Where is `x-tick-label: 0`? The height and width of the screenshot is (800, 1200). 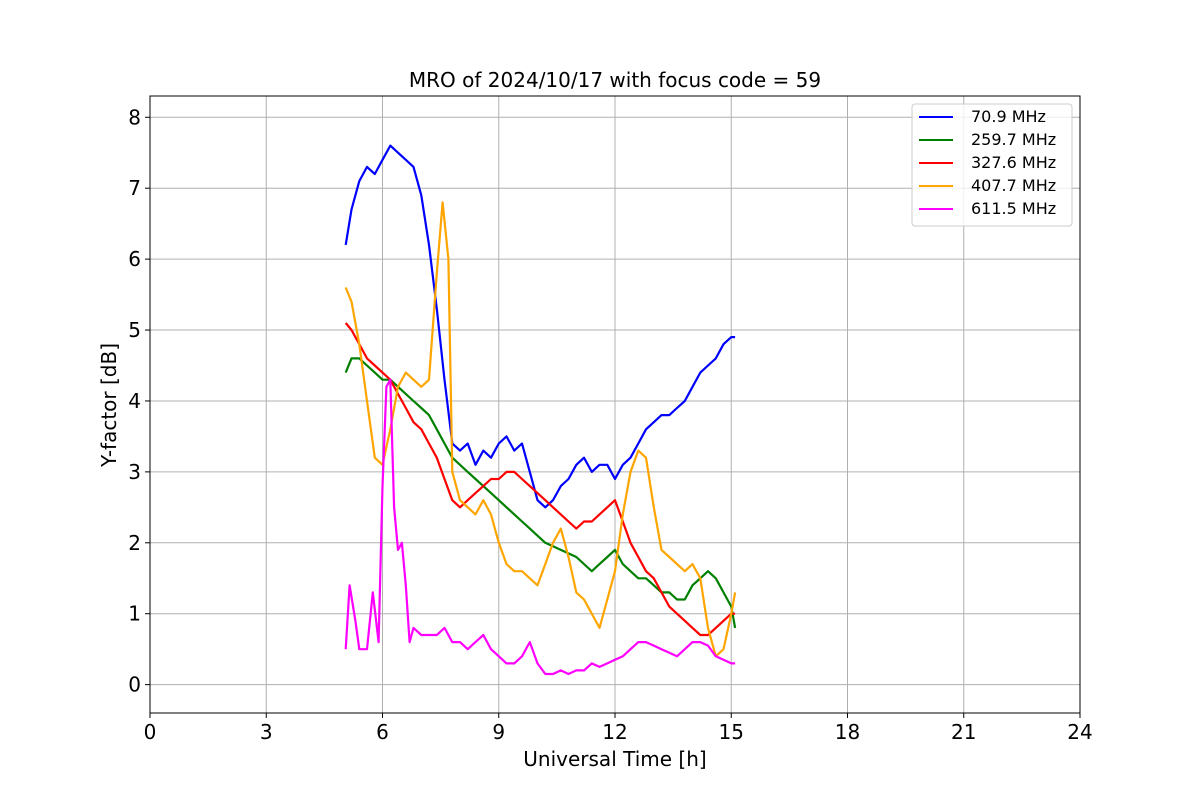
x-tick-label: 0 is located at coordinates (150, 732).